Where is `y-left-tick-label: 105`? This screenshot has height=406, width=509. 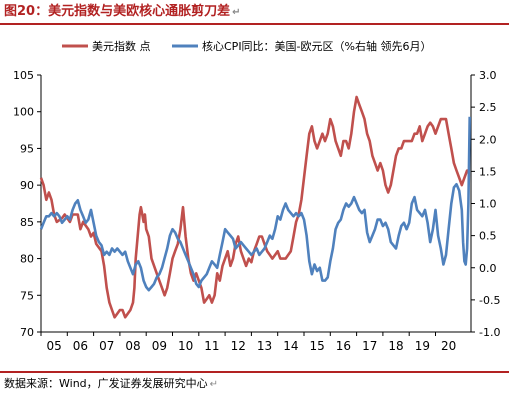
y-left-tick-label: 105 is located at coordinates (23, 75).